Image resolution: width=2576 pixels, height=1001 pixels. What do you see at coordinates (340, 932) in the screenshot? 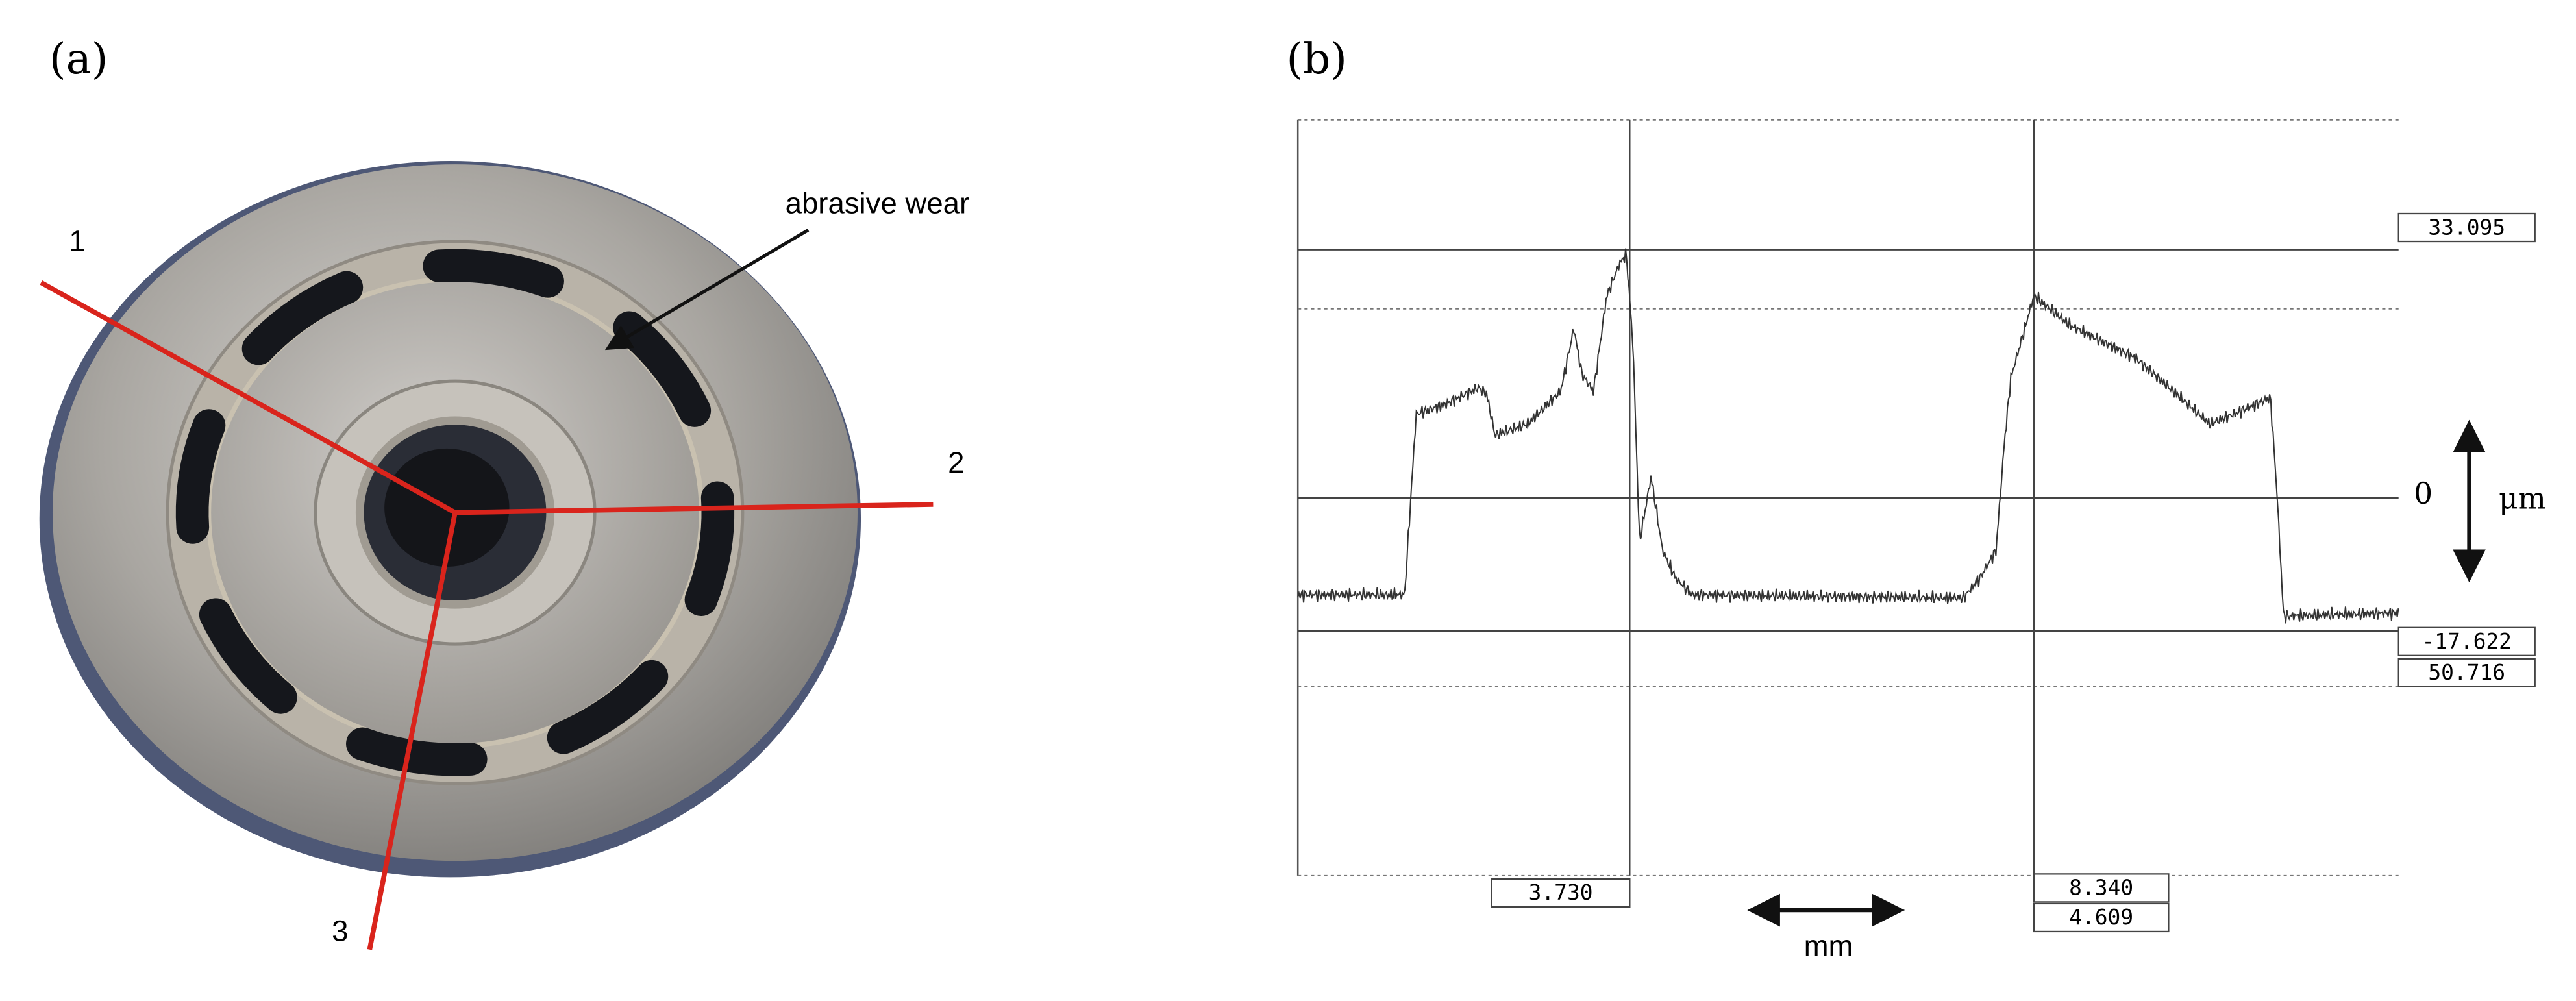
I see `section-marker: 3` at bounding box center [340, 932].